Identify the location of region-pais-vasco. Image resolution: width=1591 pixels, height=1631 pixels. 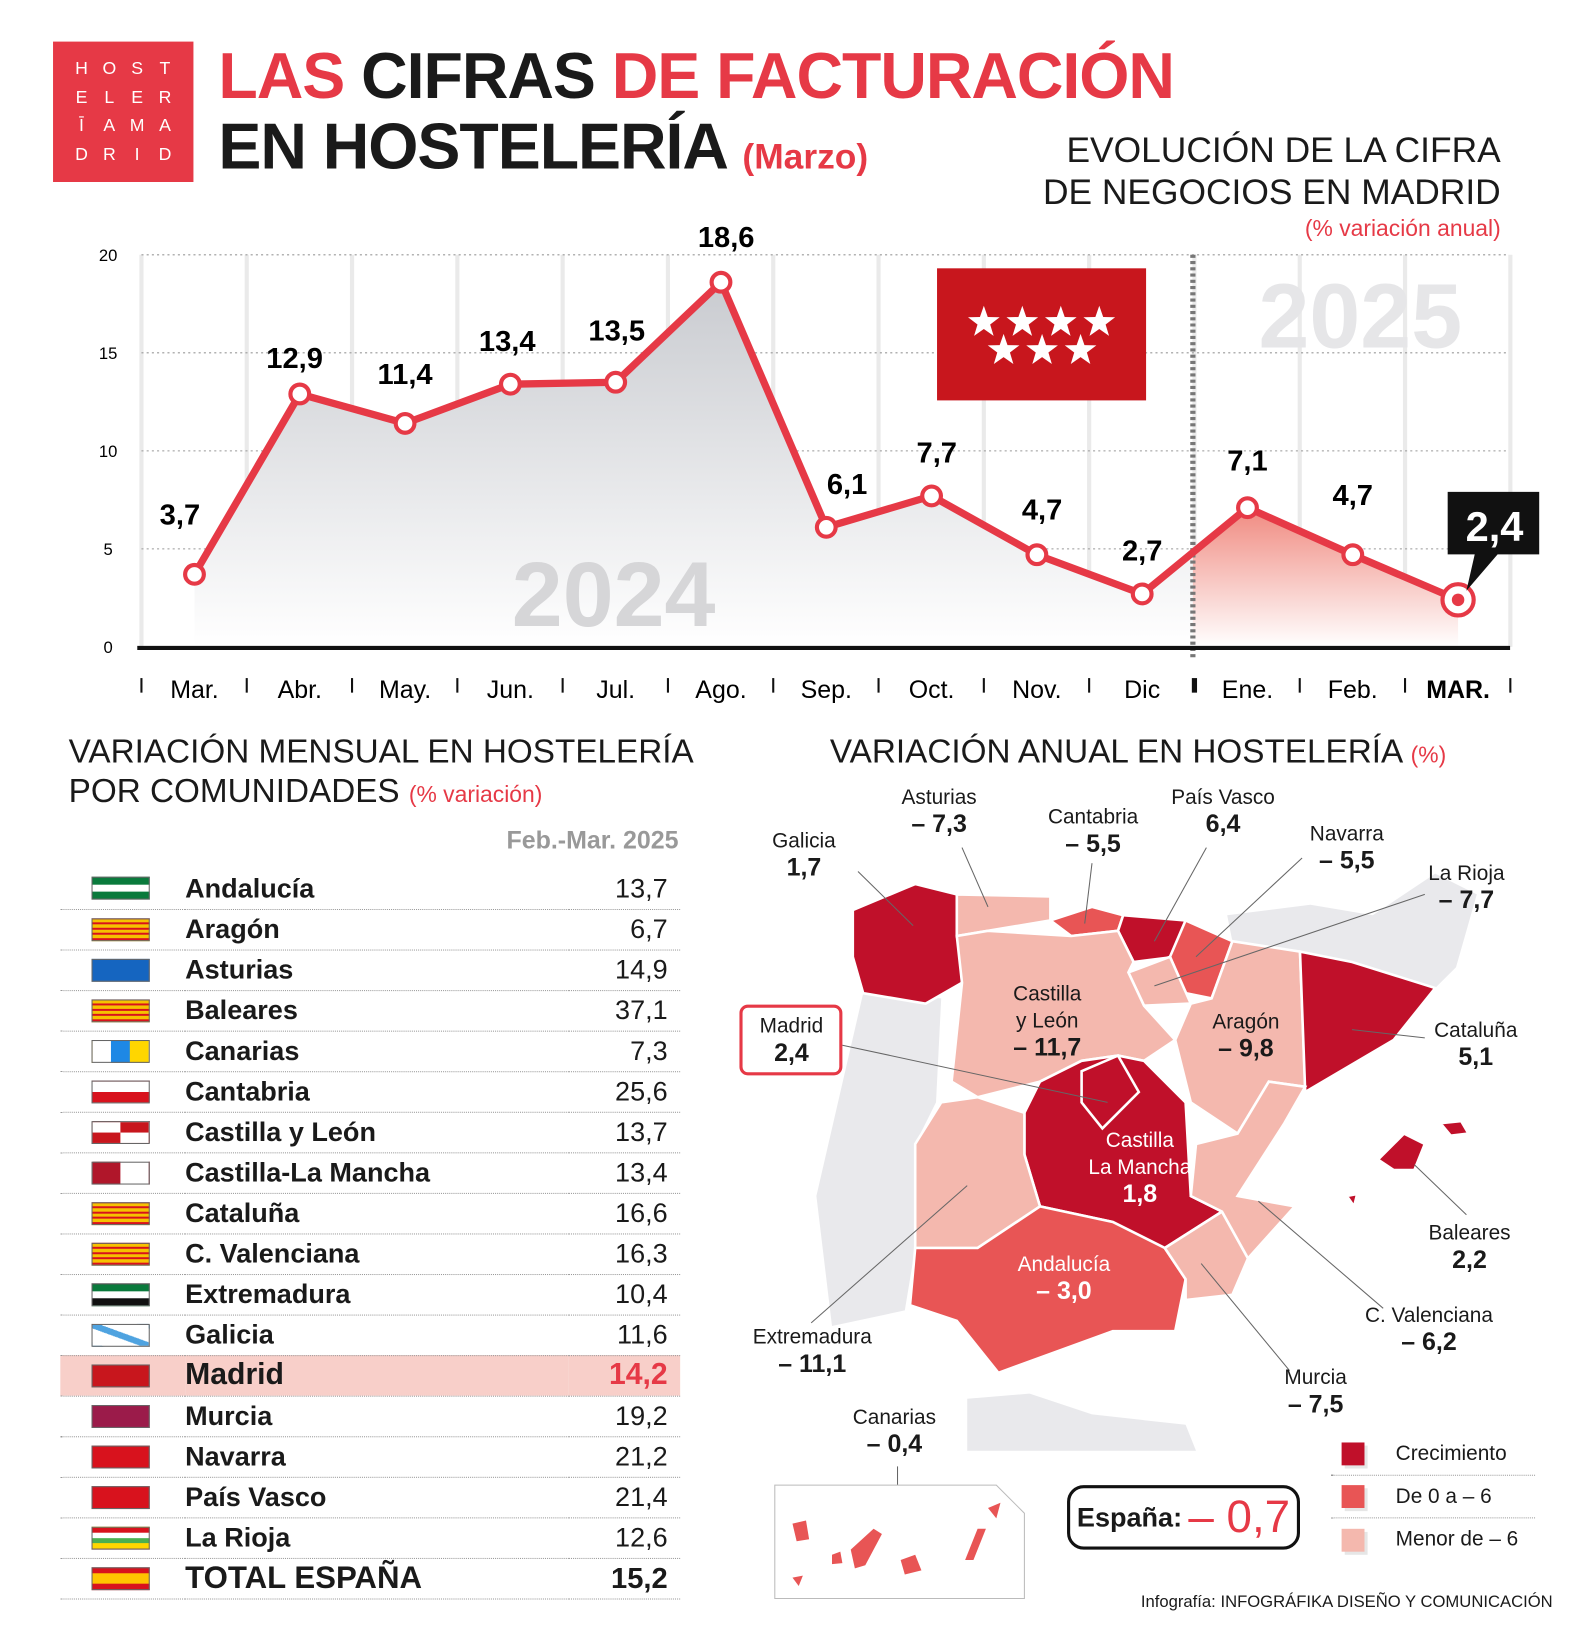
(1152, 938).